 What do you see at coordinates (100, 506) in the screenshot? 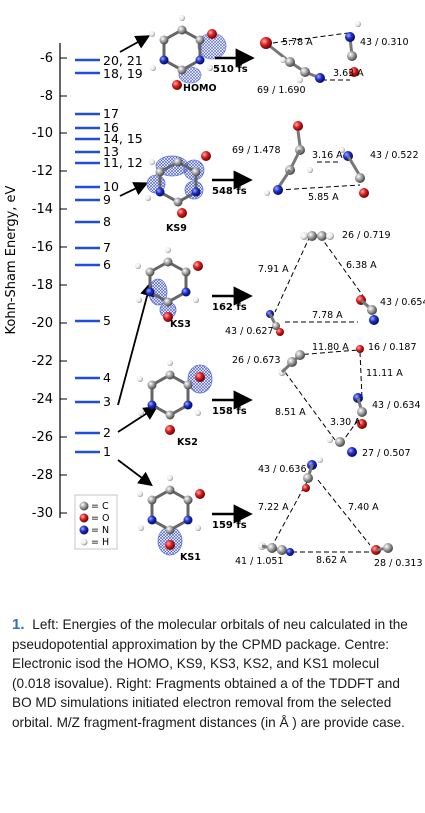
I see `svg-text: = C` at bounding box center [100, 506].